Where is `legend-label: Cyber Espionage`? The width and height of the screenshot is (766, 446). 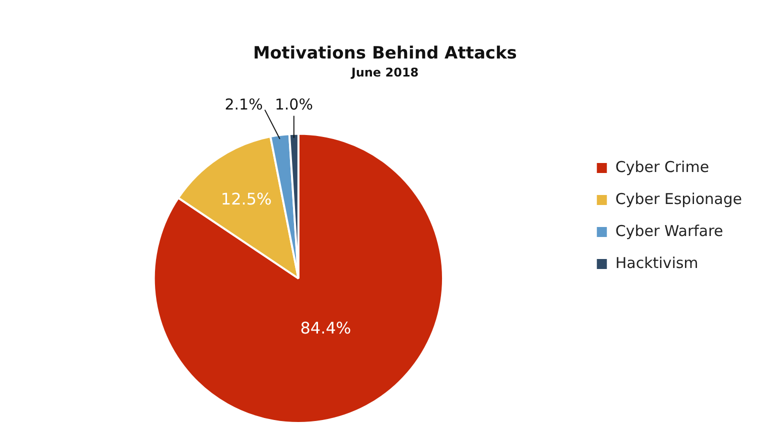 legend-label: Cyber Espionage is located at coordinates (678, 199).